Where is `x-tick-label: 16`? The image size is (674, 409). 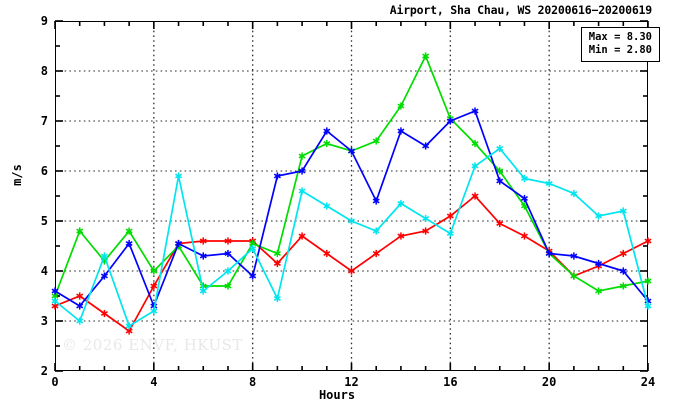 x-tick-label: 16 is located at coordinates (450, 382).